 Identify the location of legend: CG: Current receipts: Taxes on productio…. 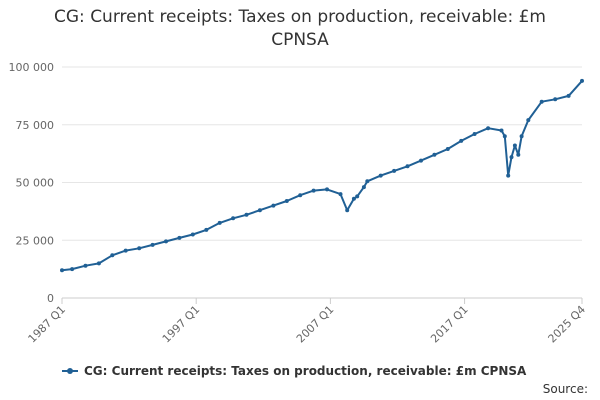
(294, 371).